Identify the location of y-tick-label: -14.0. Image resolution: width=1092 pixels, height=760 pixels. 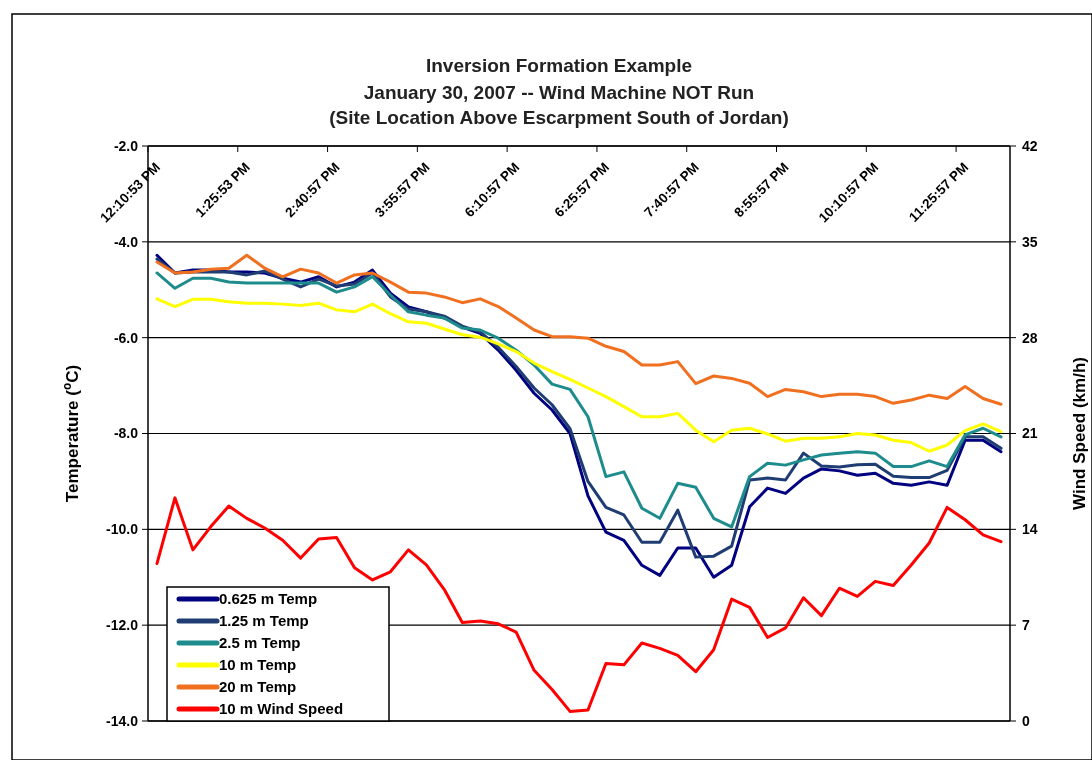
(122, 720).